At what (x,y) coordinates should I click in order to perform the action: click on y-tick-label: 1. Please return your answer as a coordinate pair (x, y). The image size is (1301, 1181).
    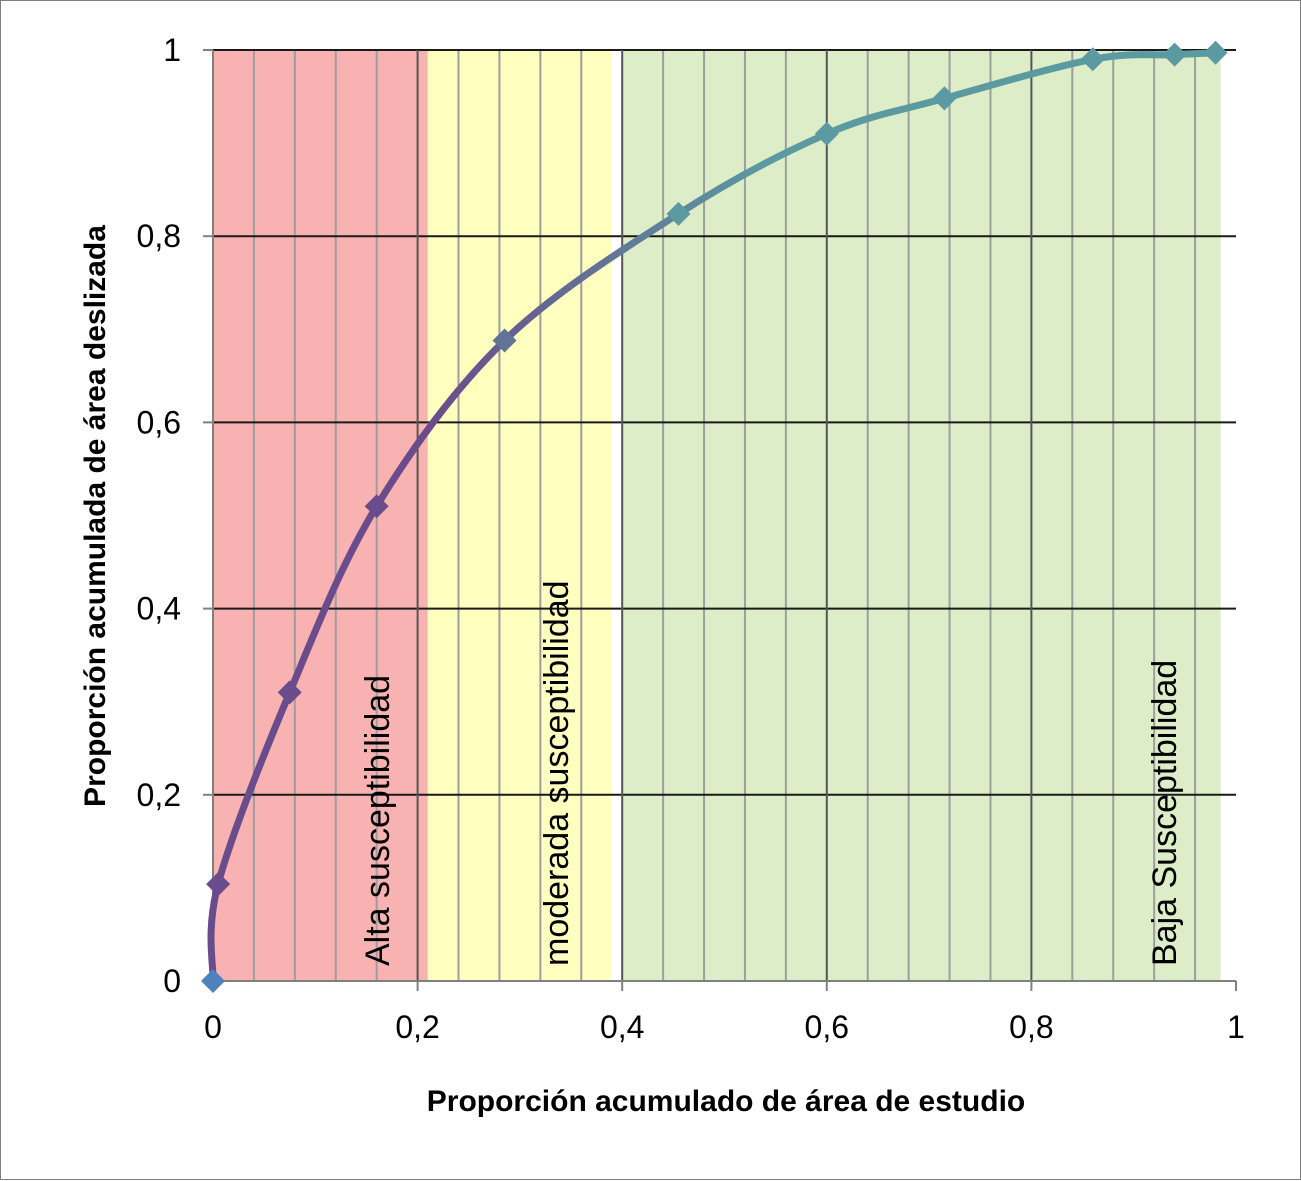
    Looking at the image, I should click on (172, 50).